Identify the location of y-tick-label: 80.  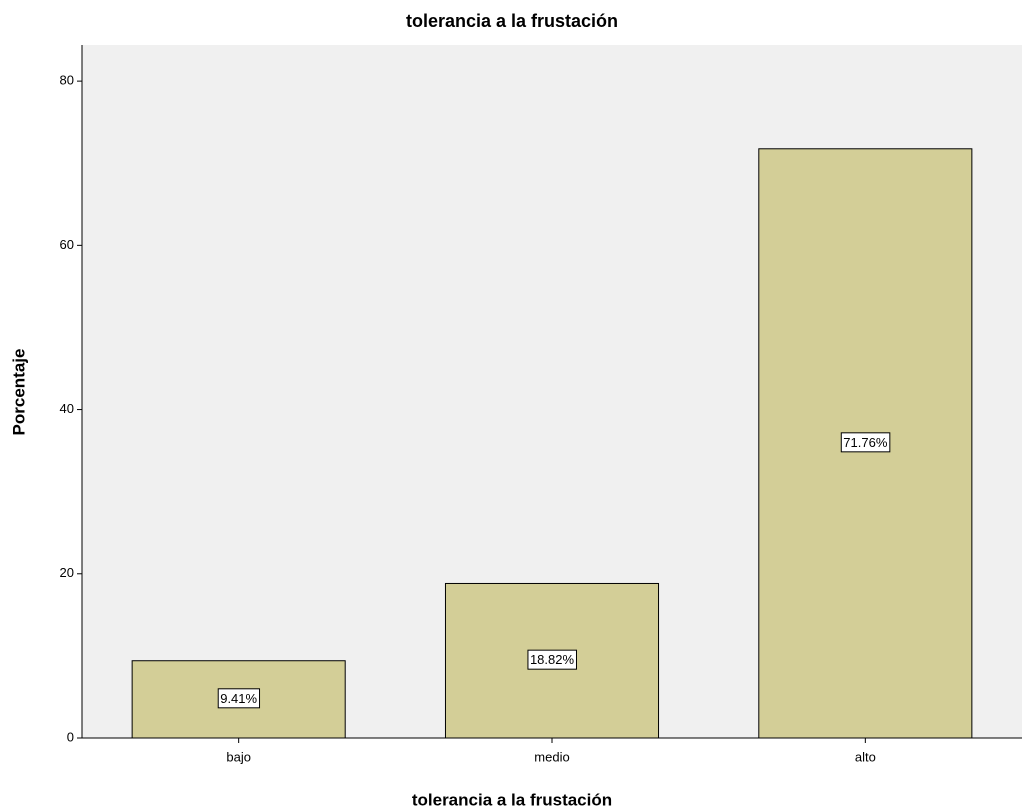
(67, 80).